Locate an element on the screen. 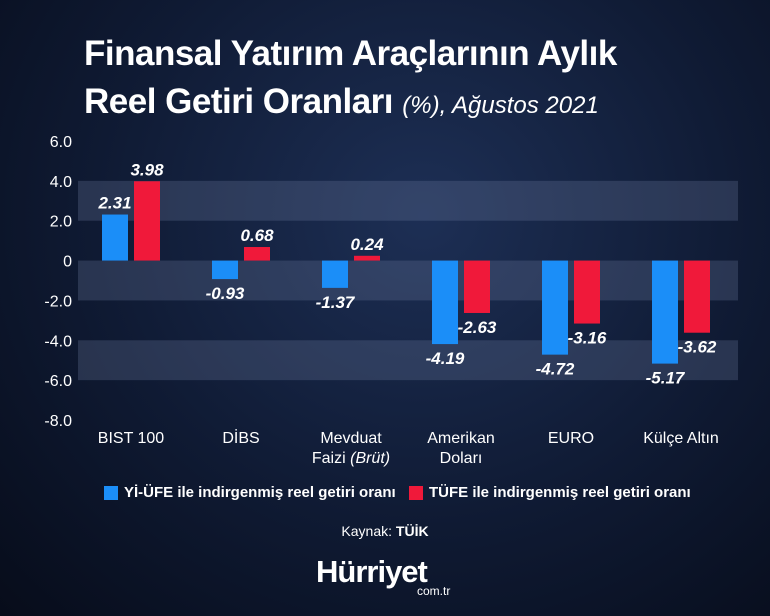  data-label: -4.19 is located at coordinates (445, 358).